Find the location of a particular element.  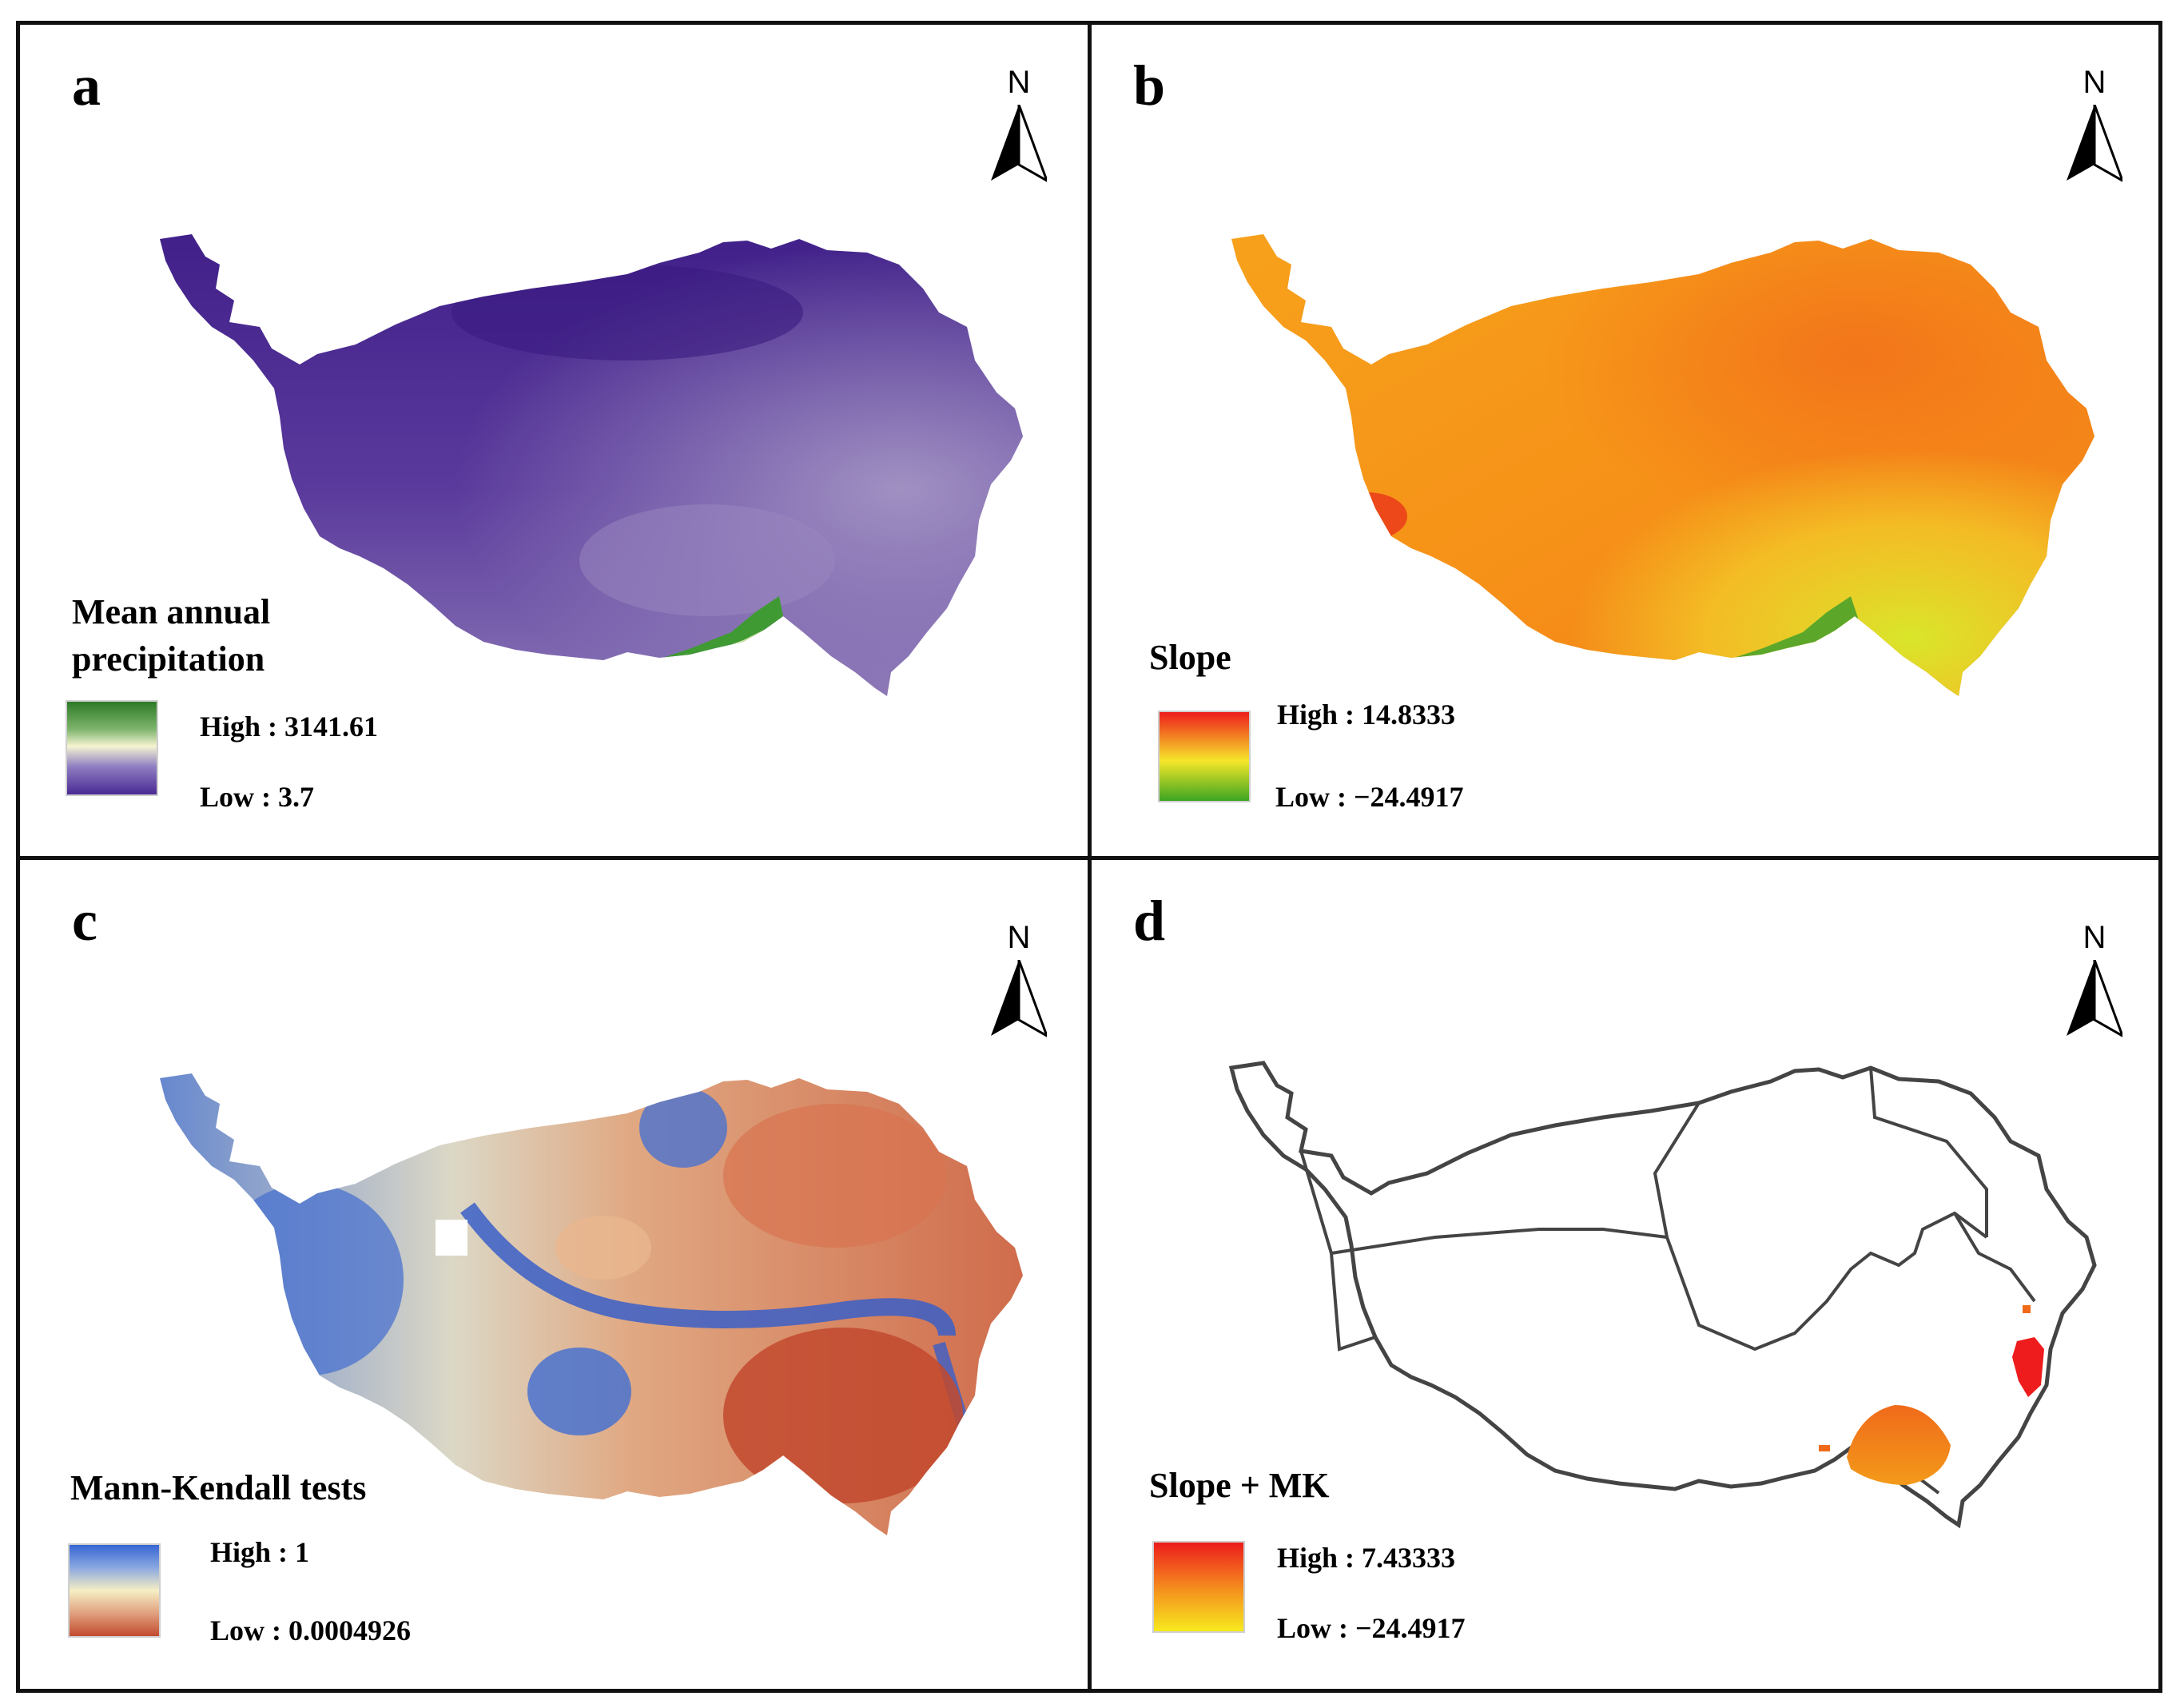

legend-title: Slope + MK is located at coordinates (1239, 1485).